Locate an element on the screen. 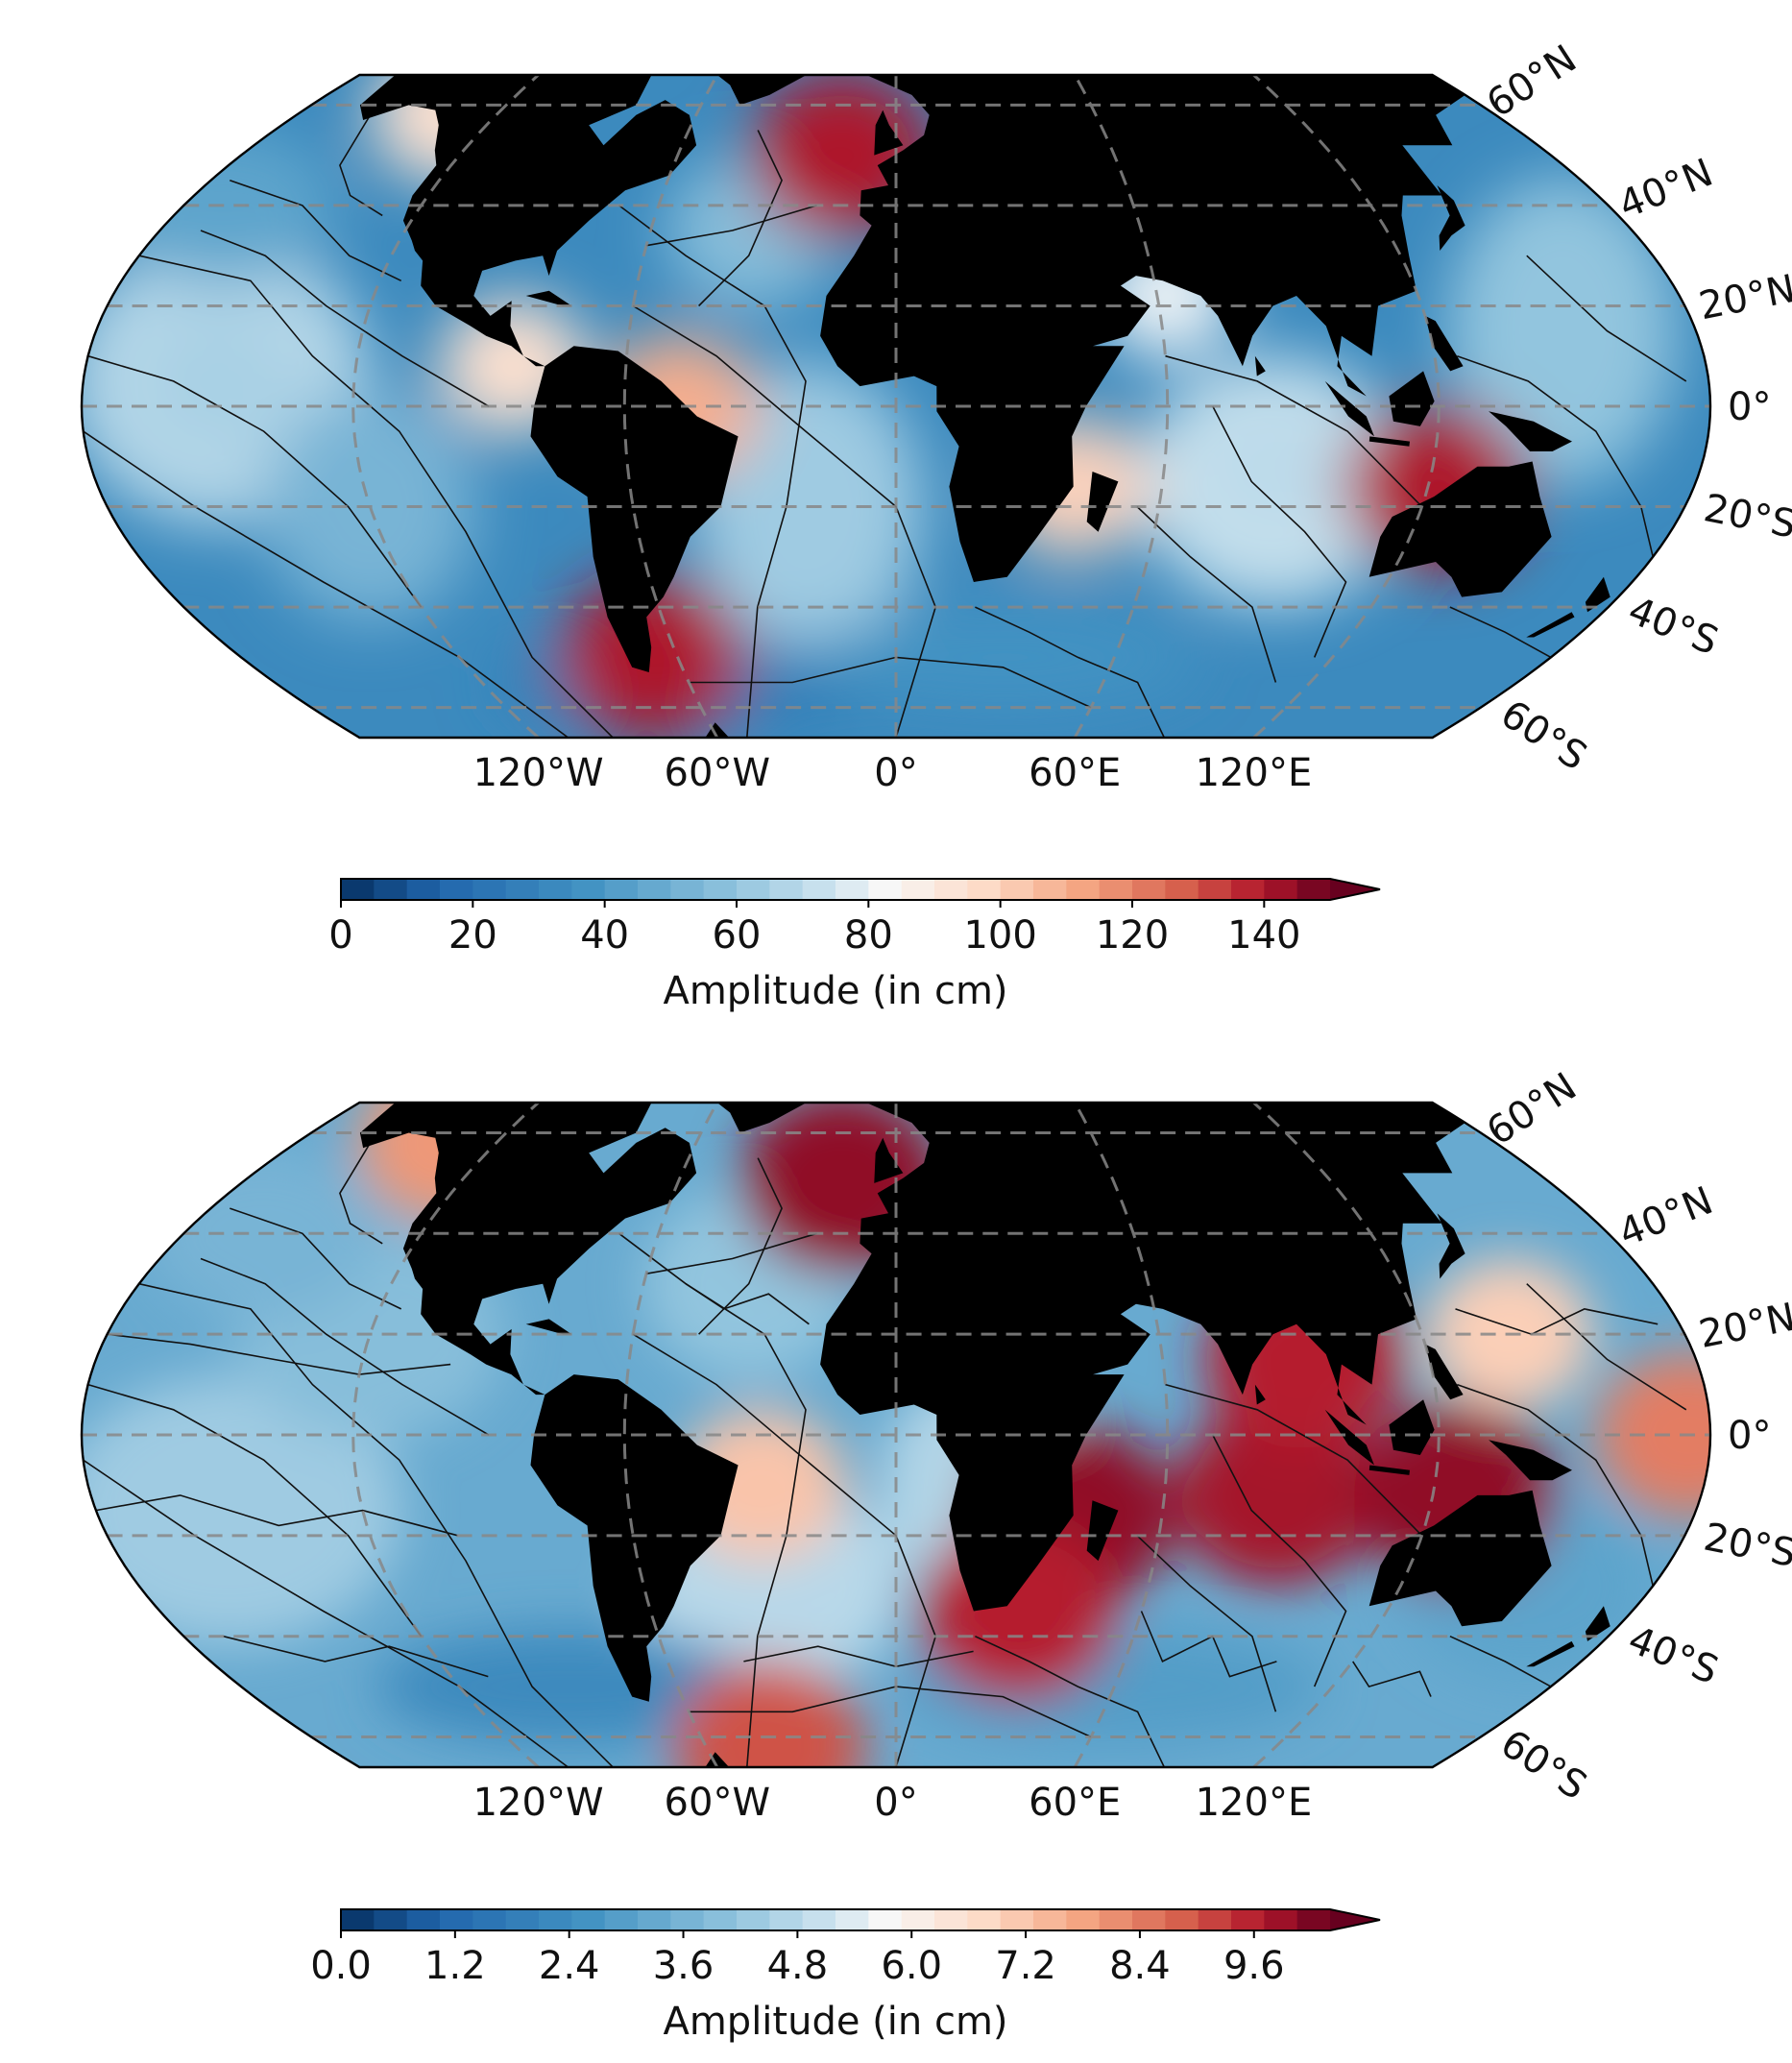  colorbar-top-frame is located at coordinates (860, 889).